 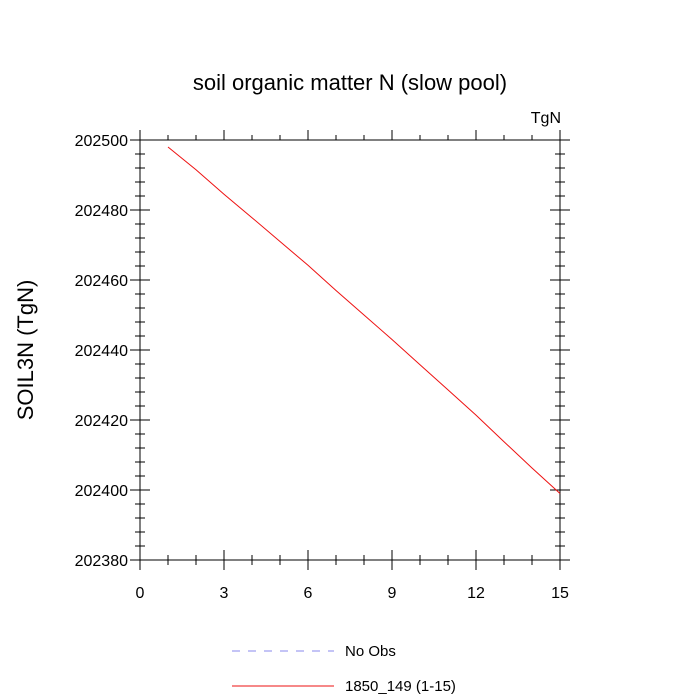 What do you see at coordinates (101, 281) in the screenshot?
I see `y-tick-label: 202460` at bounding box center [101, 281].